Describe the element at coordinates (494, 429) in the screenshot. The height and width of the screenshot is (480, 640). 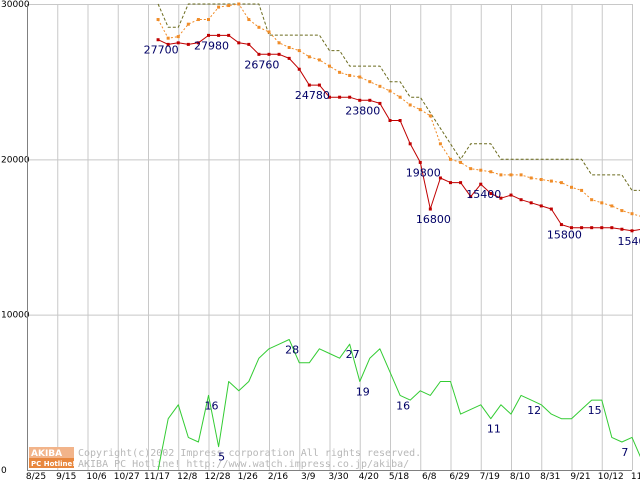
I see `data-label: 11` at that location.